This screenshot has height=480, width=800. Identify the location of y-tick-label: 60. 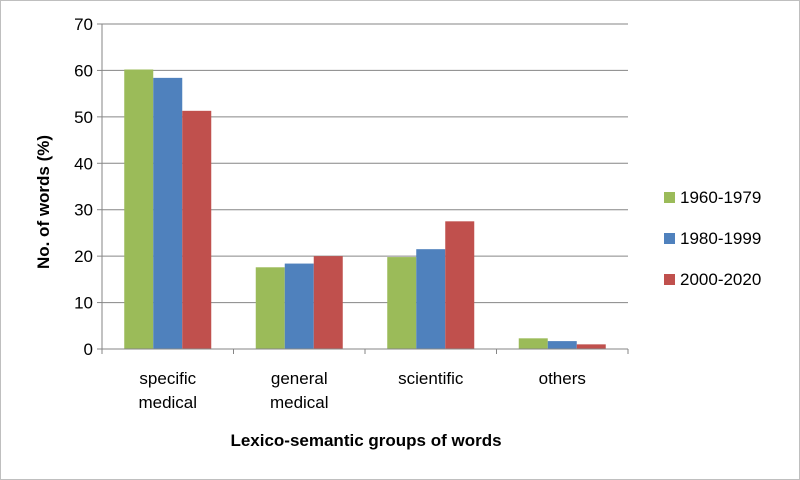
(83, 70).